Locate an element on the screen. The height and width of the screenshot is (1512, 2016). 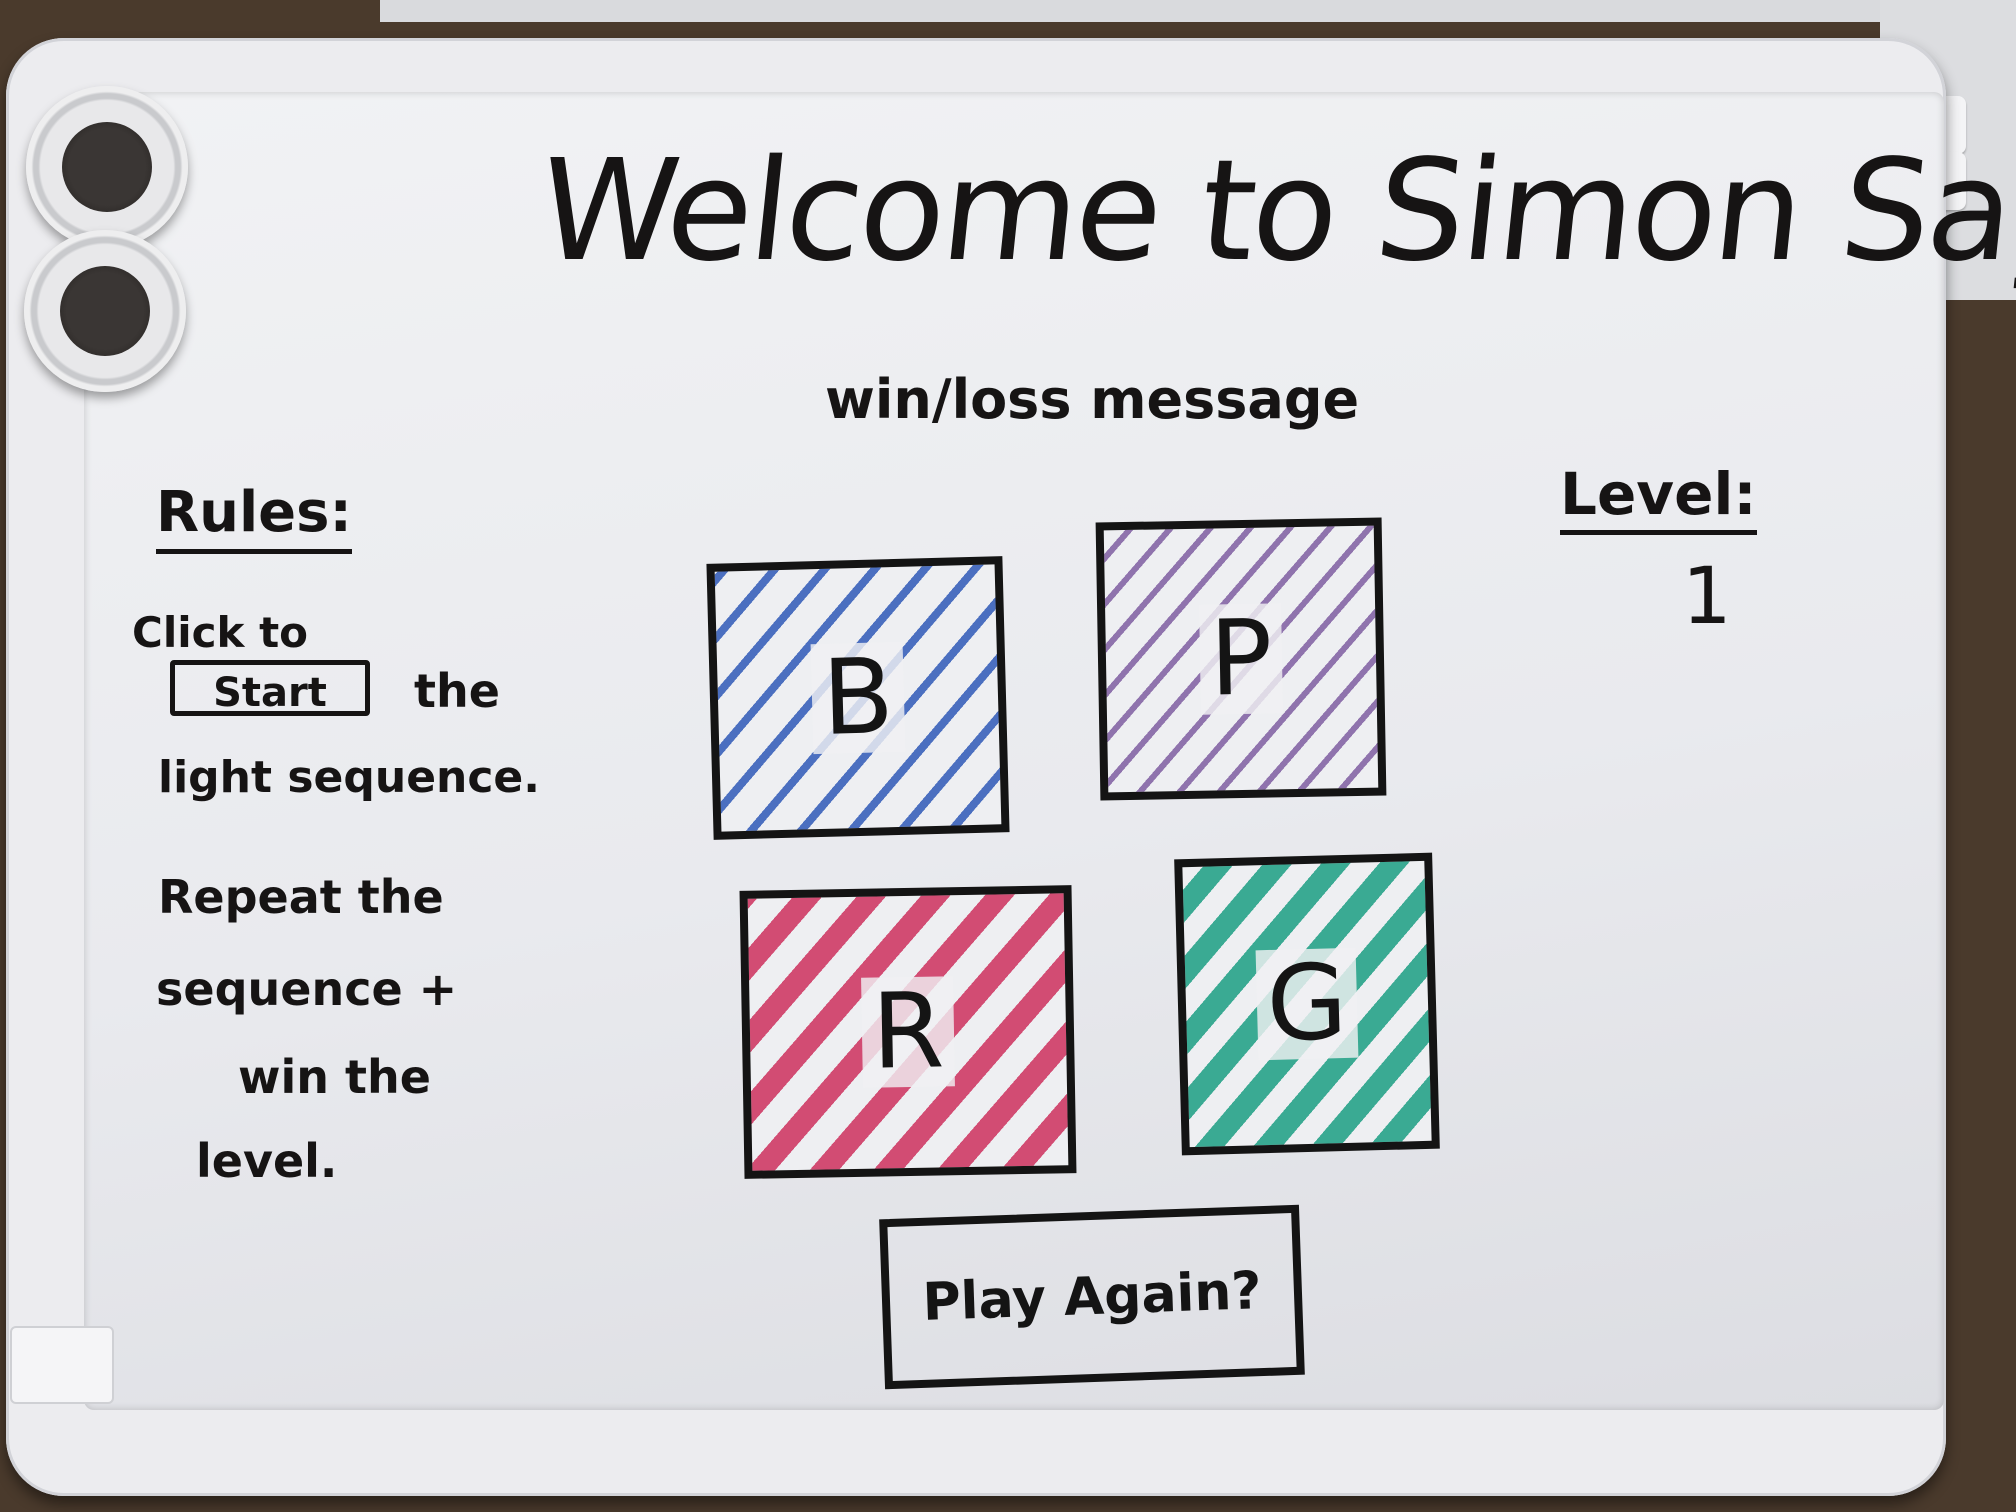
level-value: 1 is located at coordinates (1707, 597).